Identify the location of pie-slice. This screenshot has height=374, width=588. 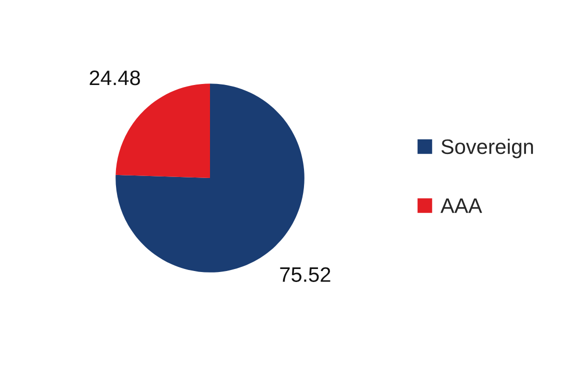
(163, 131).